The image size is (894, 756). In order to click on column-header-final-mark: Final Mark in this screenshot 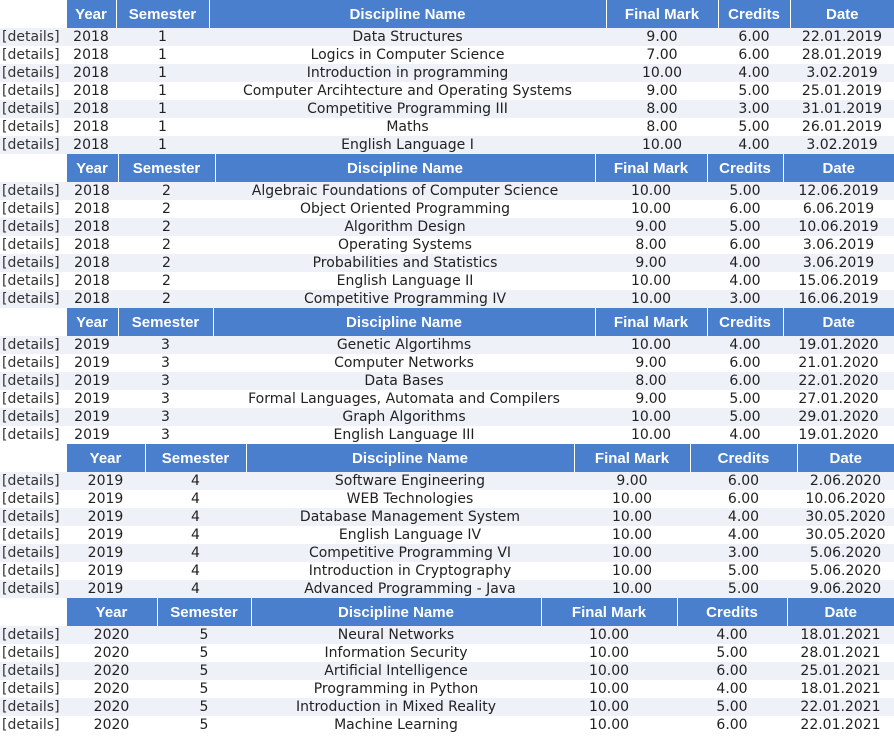, I will do `click(661, 14)`.